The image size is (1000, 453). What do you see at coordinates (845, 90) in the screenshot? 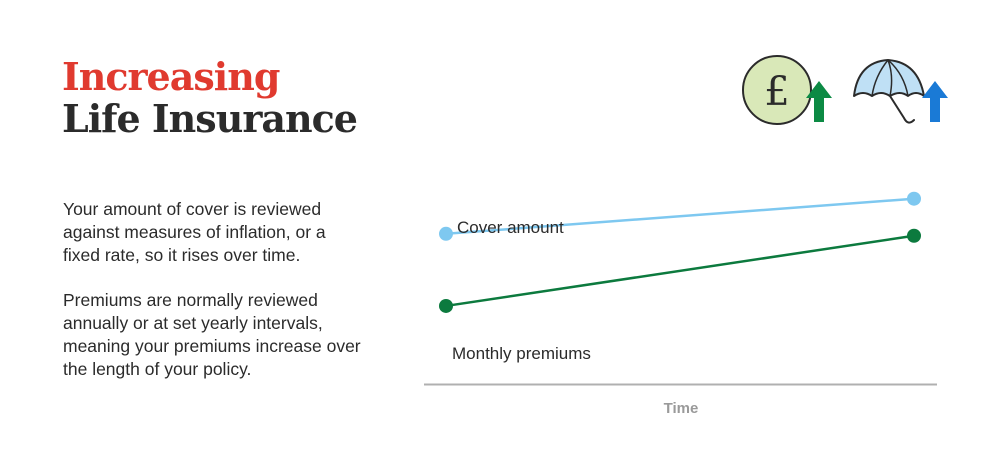
I see `icon-group: £` at bounding box center [845, 90].